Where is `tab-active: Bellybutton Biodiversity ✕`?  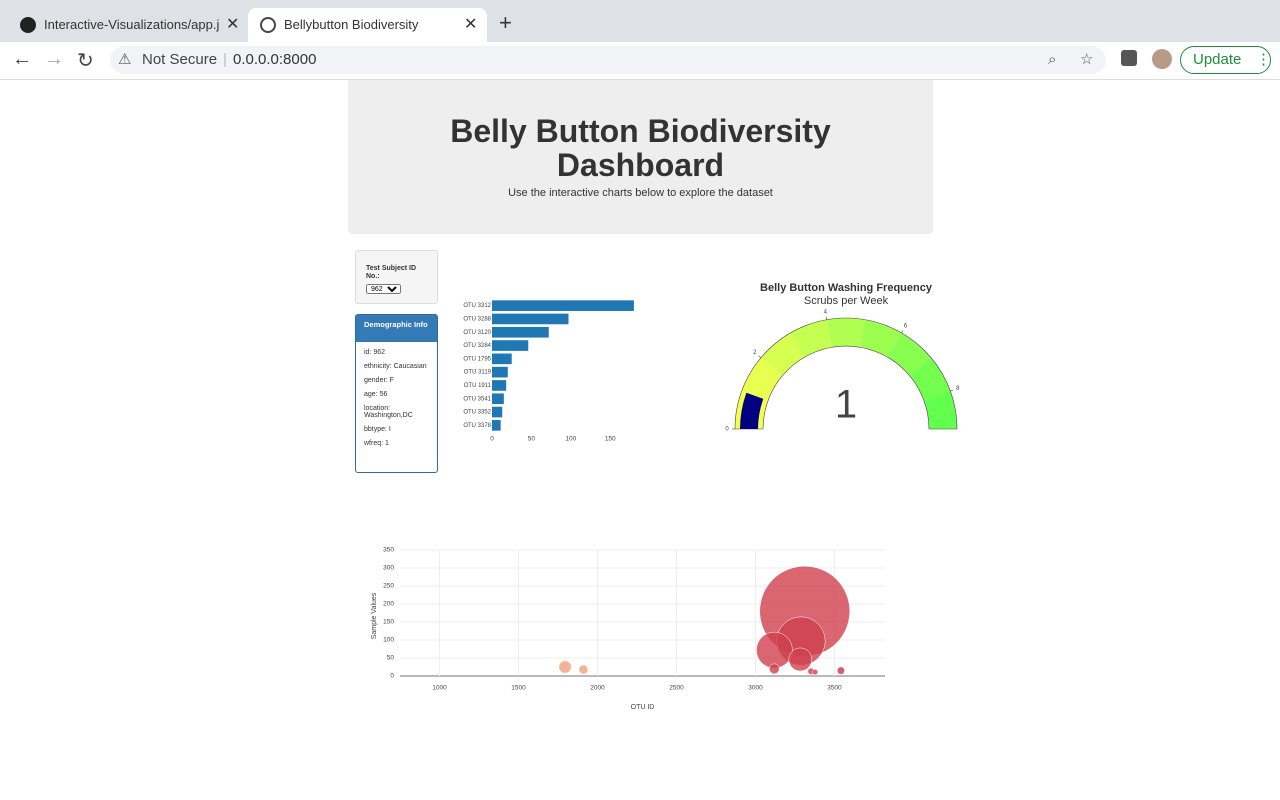
tab-active: Bellybutton Biodiversity ✕ is located at coordinates (367, 25).